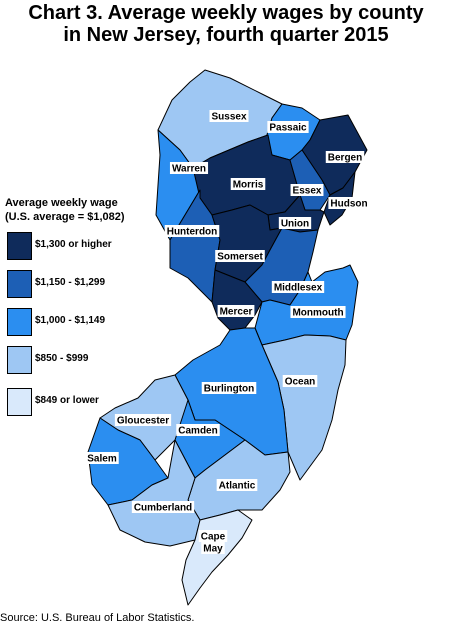 The height and width of the screenshot is (628, 452). I want to click on label-sussex: Sussex, so click(229, 116).